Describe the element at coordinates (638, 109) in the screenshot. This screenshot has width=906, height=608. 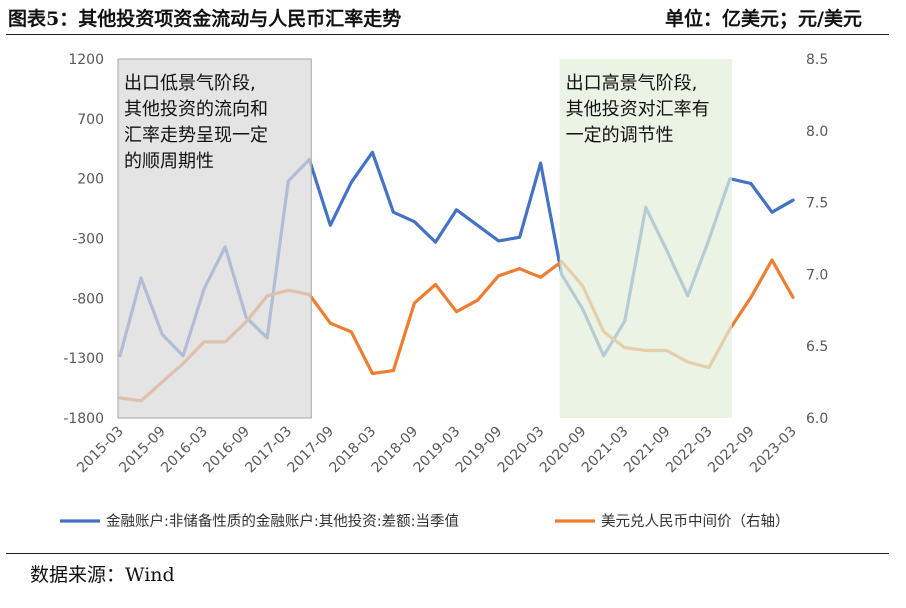
I see `region-2-label-line-2: 其他投资对汇率有` at that location.